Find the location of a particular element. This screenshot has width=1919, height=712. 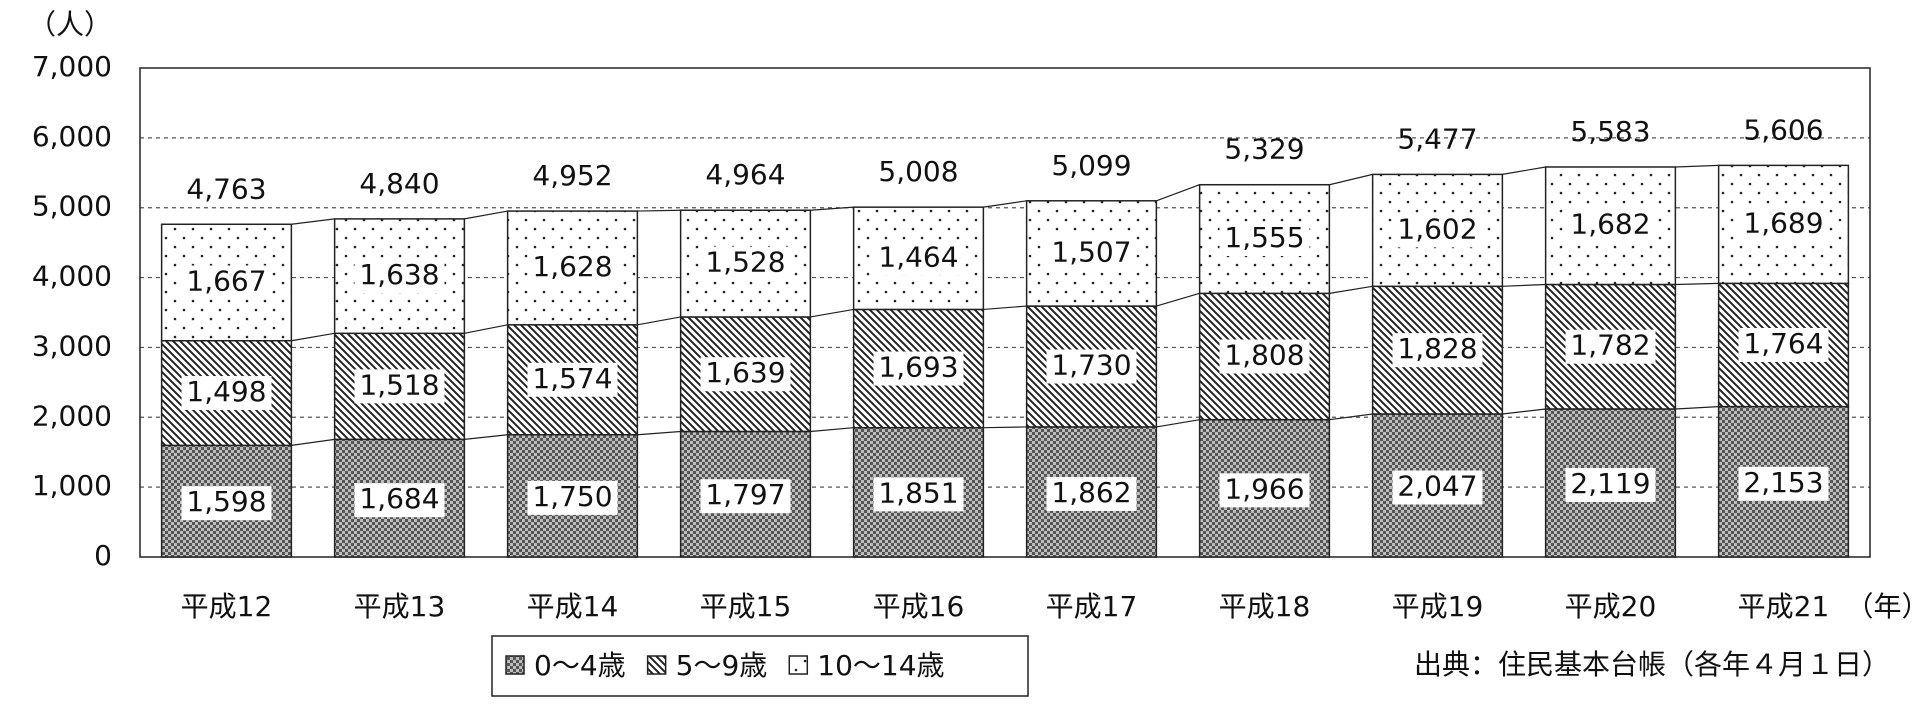

value-label: 1,797 is located at coordinates (745, 494).